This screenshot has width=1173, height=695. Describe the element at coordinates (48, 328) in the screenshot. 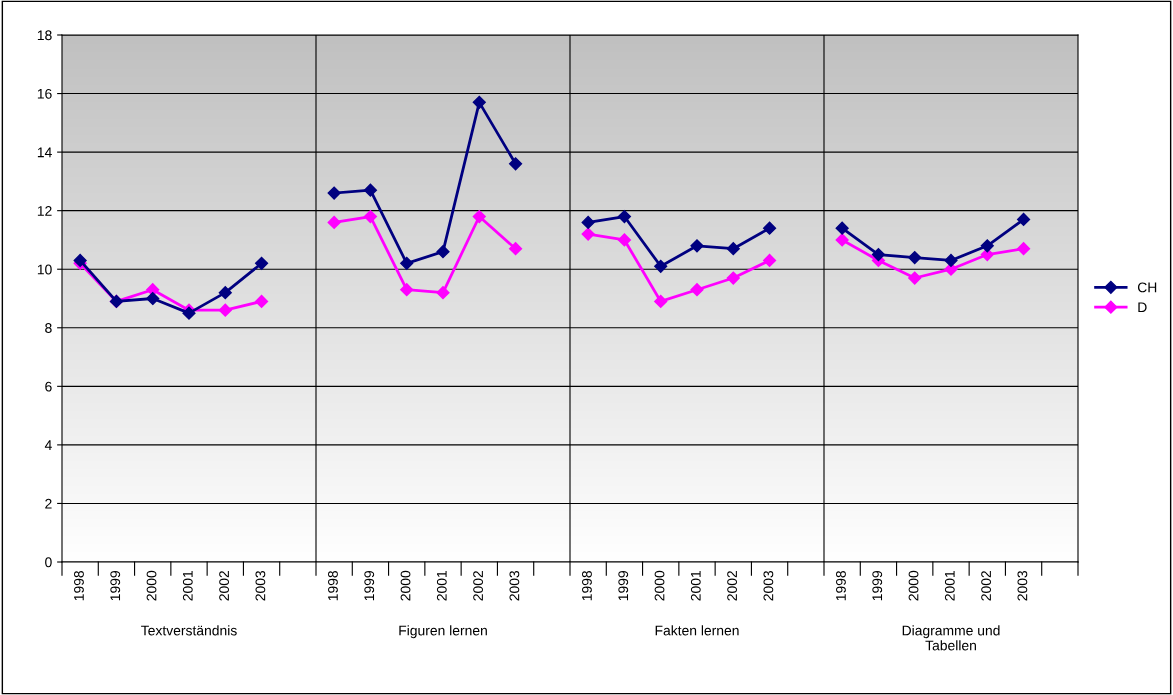

I see `y-tick-label: 8` at that location.